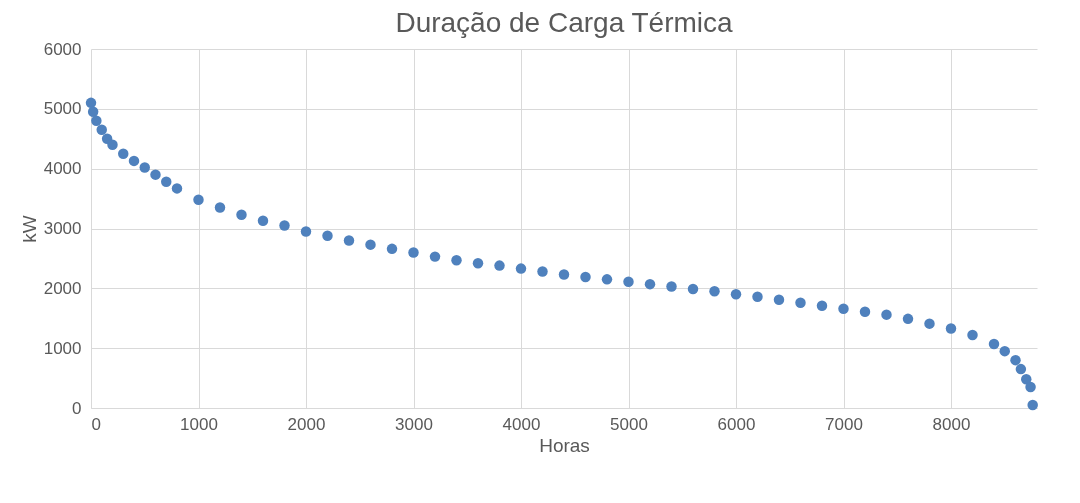  I want to click on y-tick-label: 5000, so click(62, 109).